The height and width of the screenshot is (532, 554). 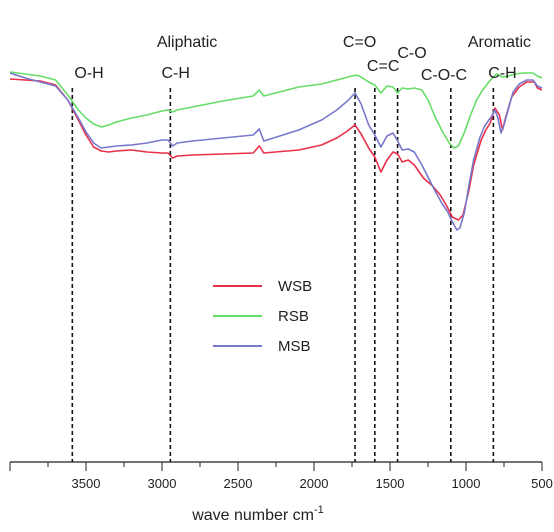 What do you see at coordinates (162, 483) in the screenshot?
I see `x-tick-label: 3000` at bounding box center [162, 483].